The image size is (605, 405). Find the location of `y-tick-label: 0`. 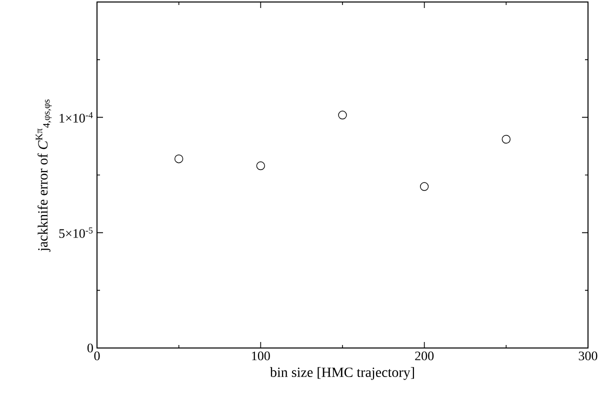

y-tick-label: 0 is located at coordinates (90, 348).